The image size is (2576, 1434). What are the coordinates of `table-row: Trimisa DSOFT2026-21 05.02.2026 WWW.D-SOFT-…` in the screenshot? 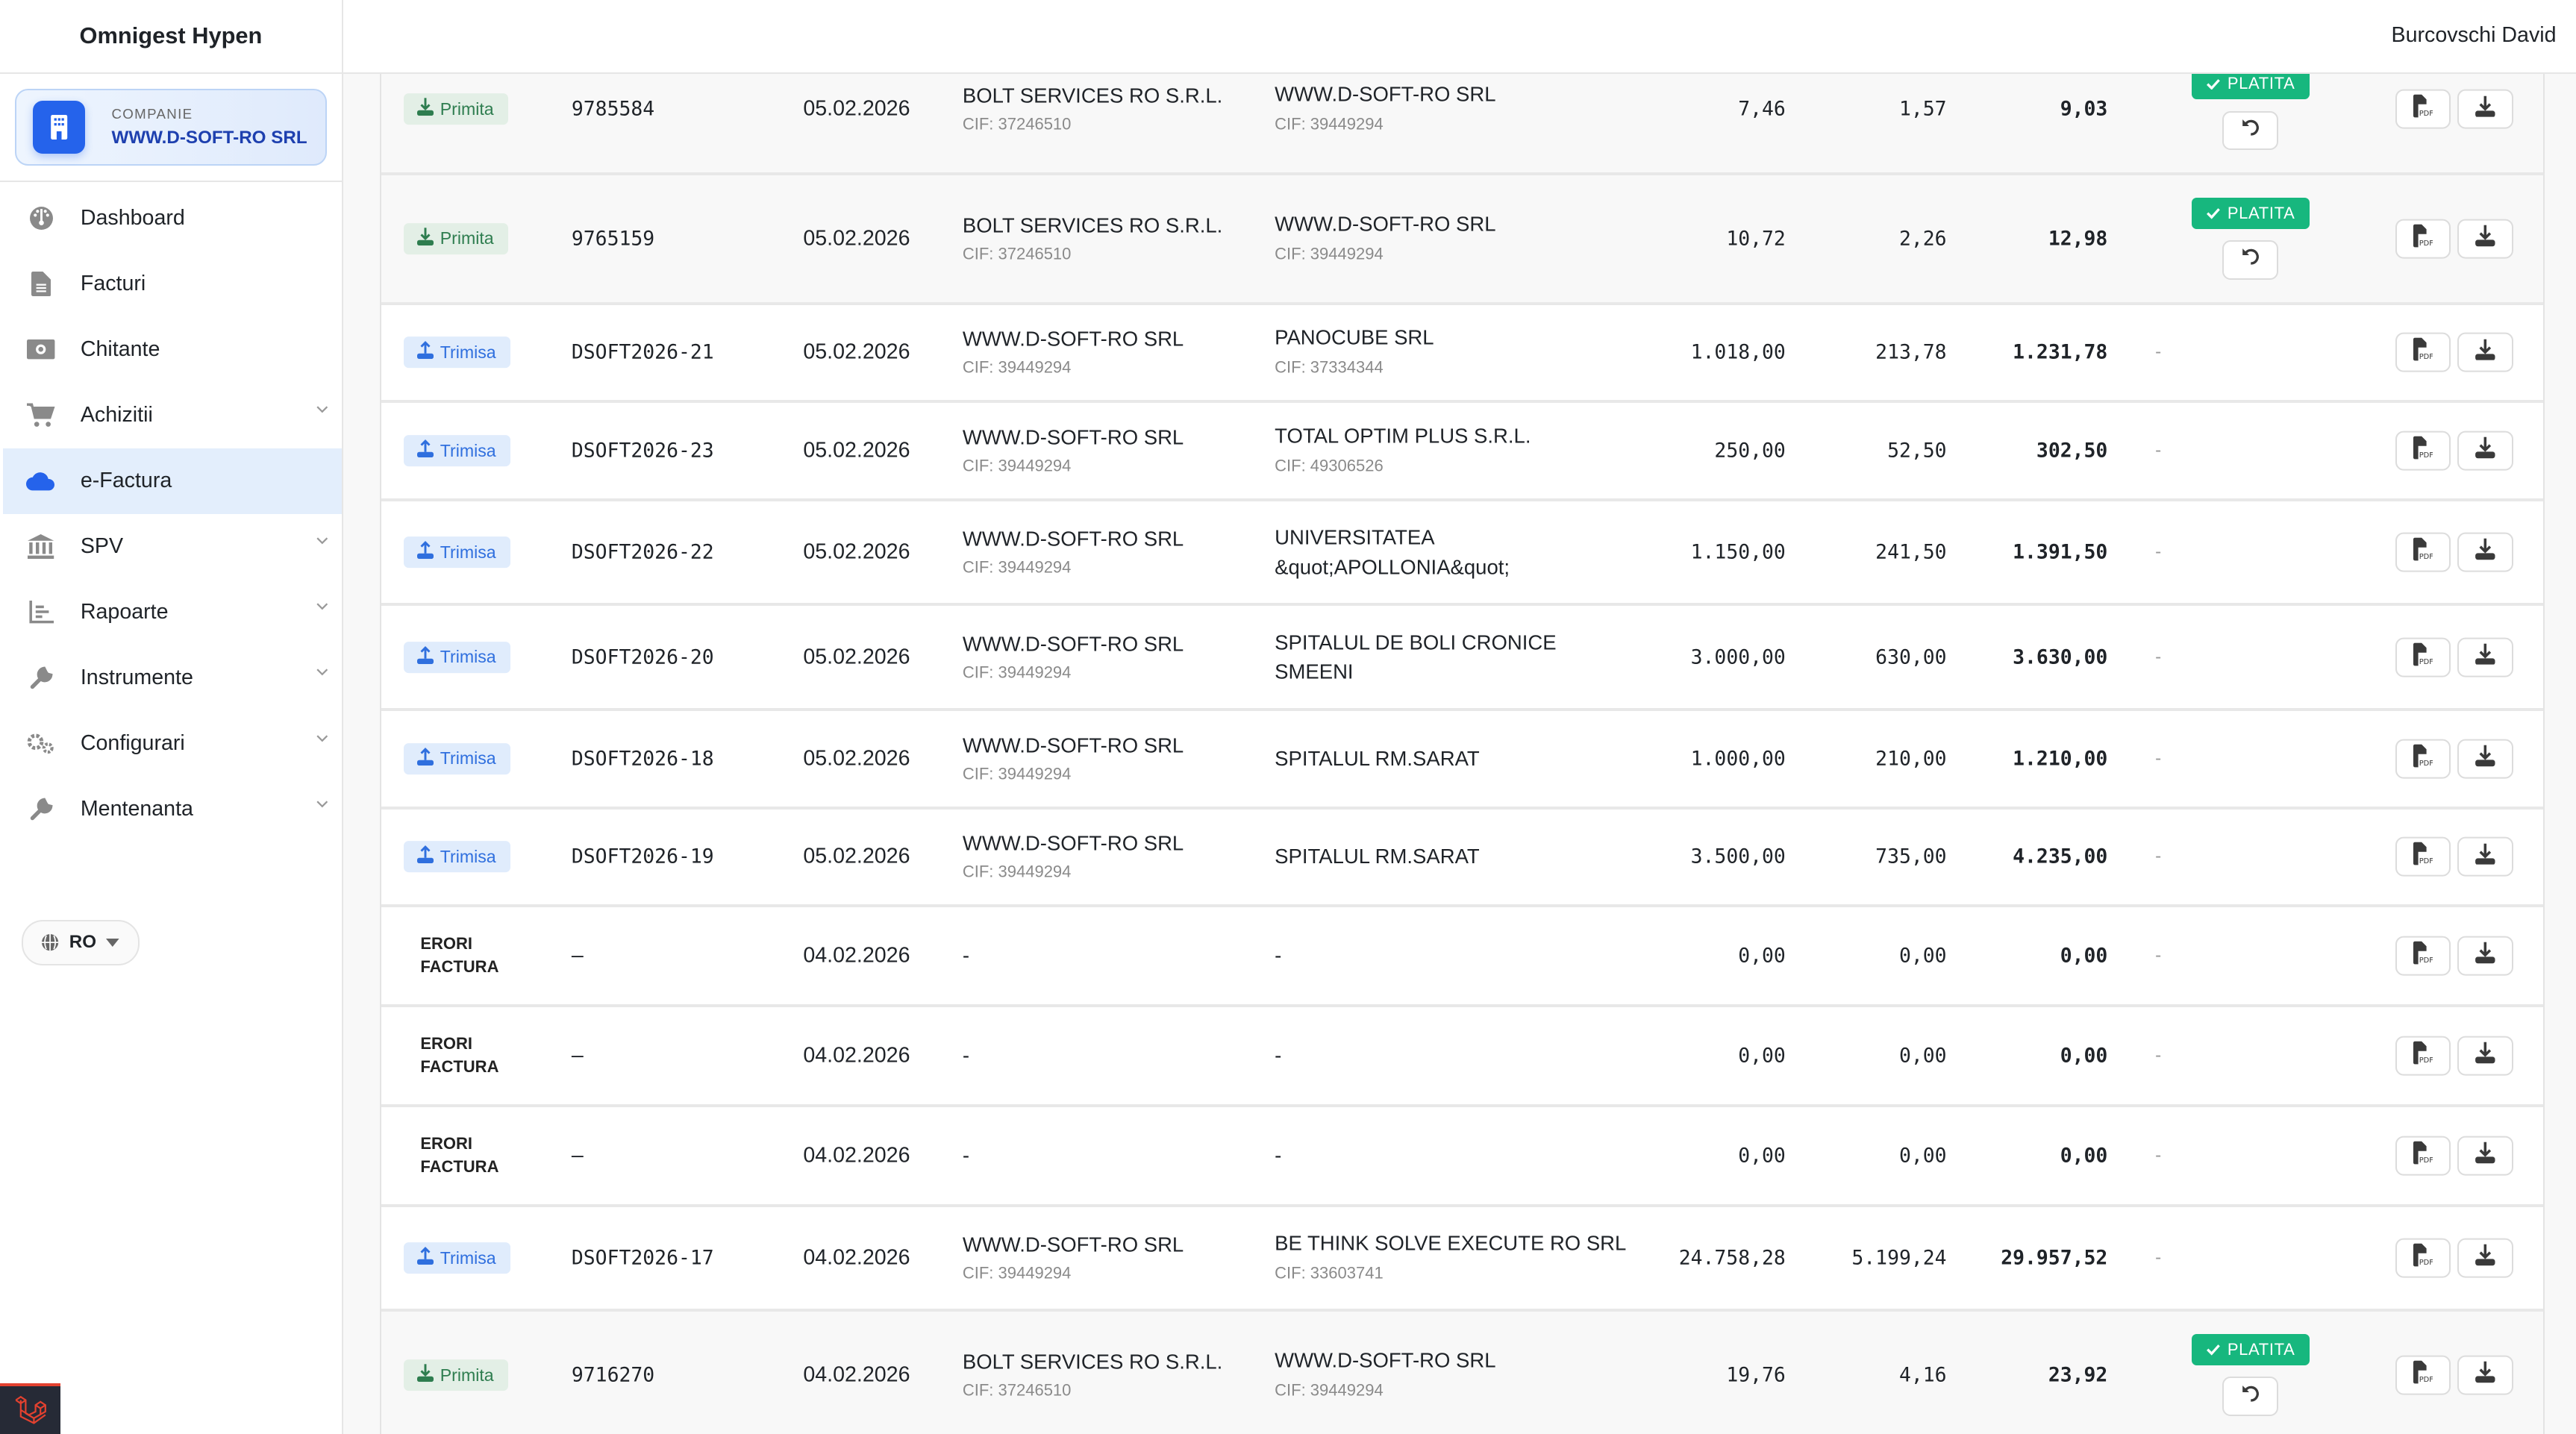 It's located at (1462, 354).